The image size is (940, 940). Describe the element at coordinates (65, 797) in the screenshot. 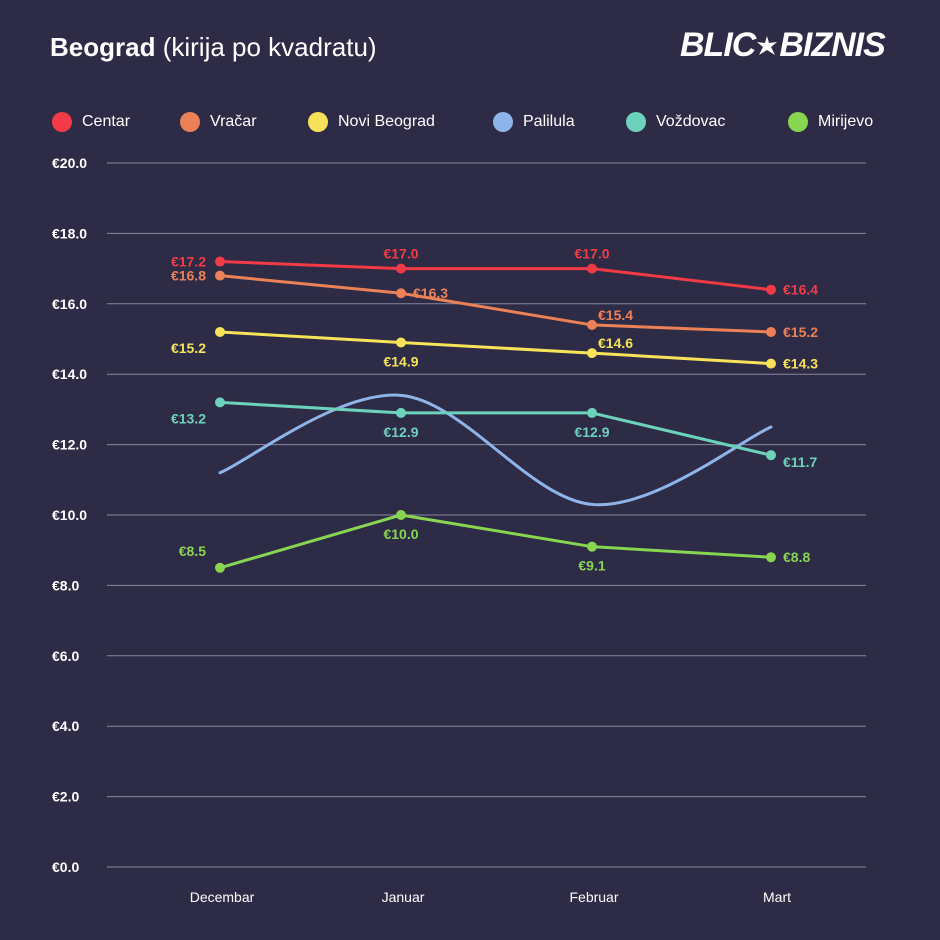

I see `y-tick-label: €2.0` at that location.